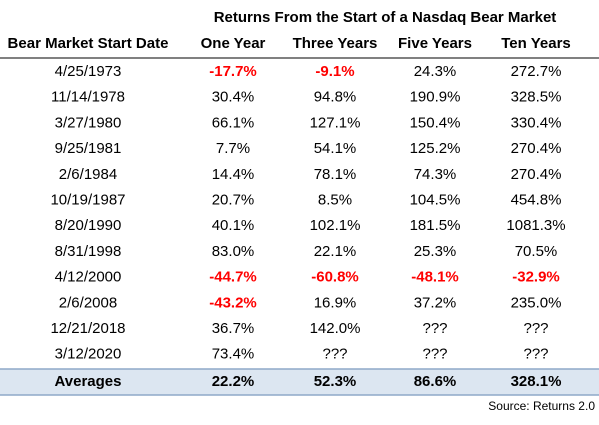  Describe the element at coordinates (88, 302) in the screenshot. I see `date-cell: 2/6/2008` at that location.